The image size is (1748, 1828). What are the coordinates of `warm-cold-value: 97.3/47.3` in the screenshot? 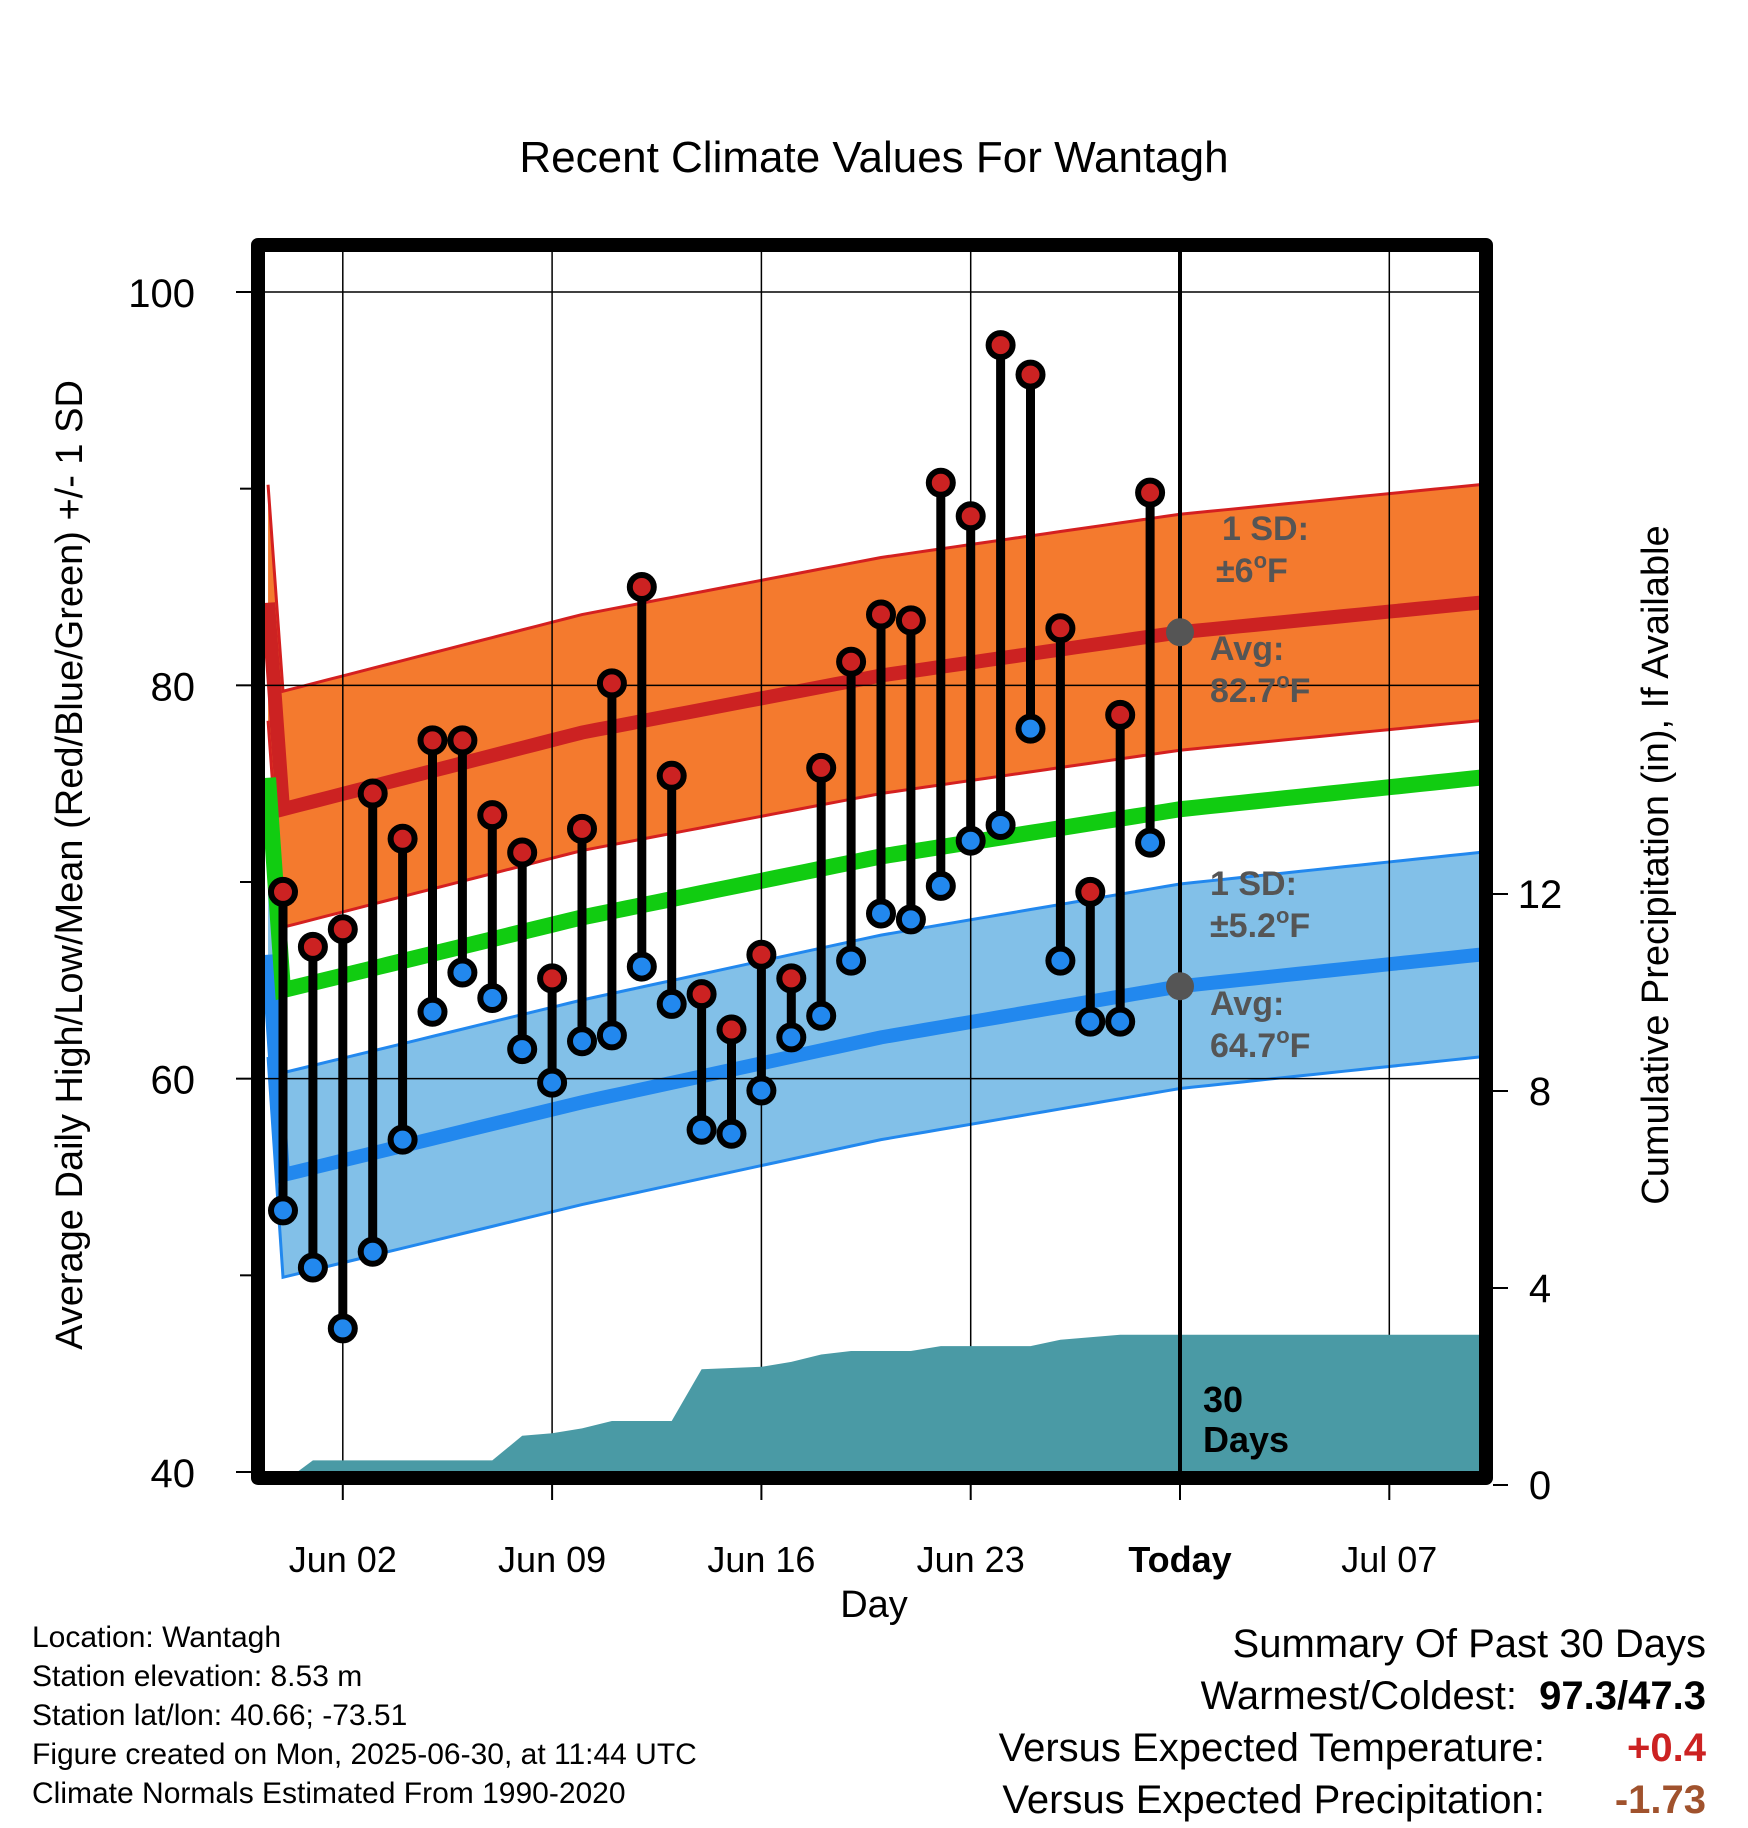 It's located at (1622, 1696).